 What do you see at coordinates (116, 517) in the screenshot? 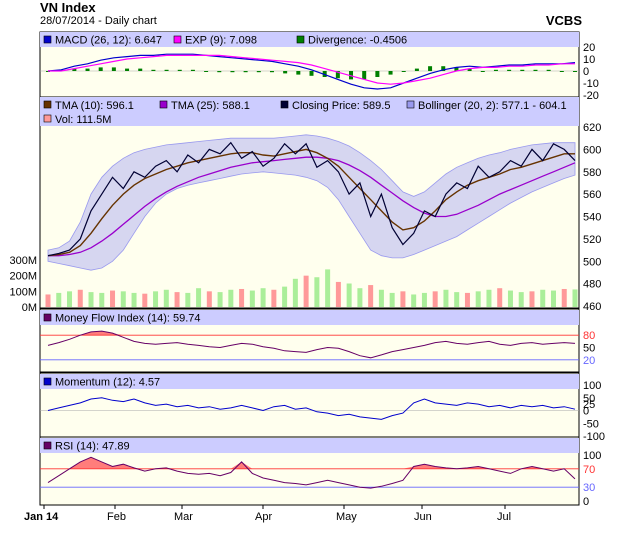
I see `x-tick-label: Feb` at bounding box center [116, 517].